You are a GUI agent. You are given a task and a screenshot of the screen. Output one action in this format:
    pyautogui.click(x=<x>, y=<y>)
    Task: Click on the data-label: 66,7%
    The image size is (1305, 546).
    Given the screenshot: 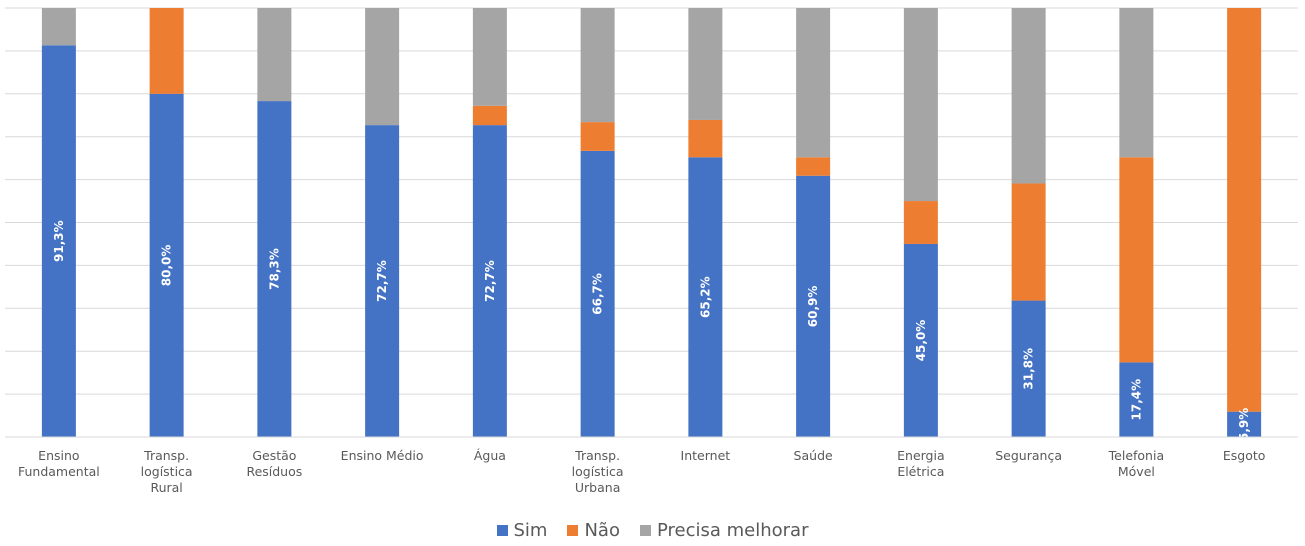 What is the action you would take?
    pyautogui.click(x=598, y=294)
    